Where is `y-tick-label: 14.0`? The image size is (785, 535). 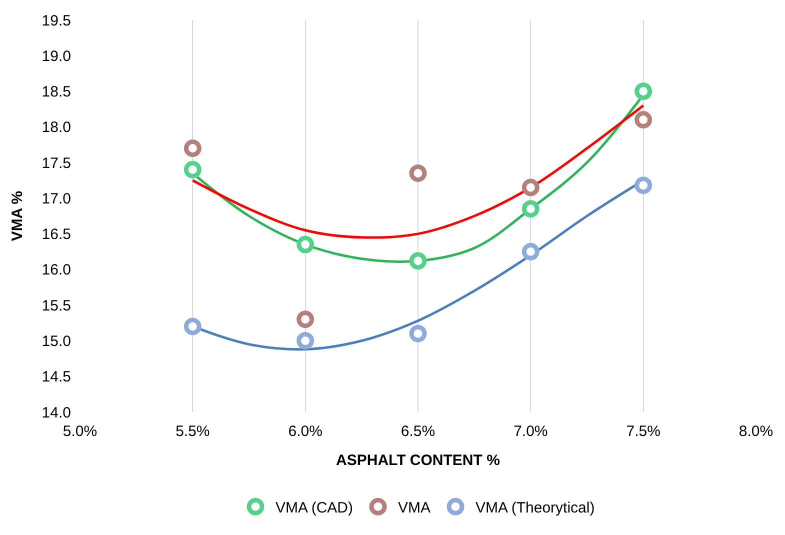
y-tick-label: 14.0 is located at coordinates (56, 413).